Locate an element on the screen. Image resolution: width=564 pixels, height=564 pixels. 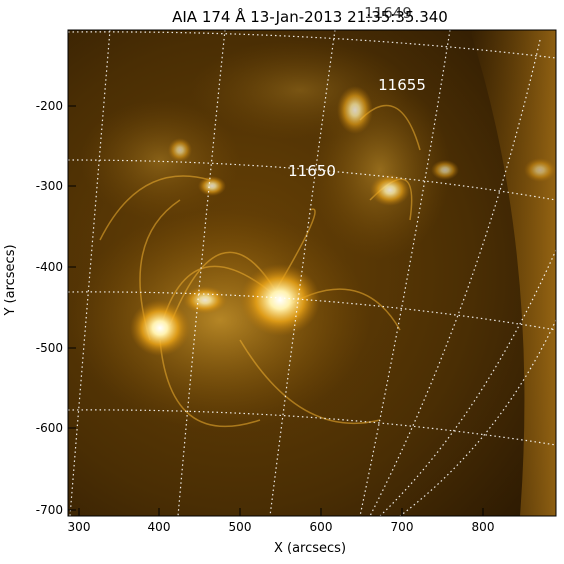
y-tick-minus-400: -400 is located at coordinates (49, 267).